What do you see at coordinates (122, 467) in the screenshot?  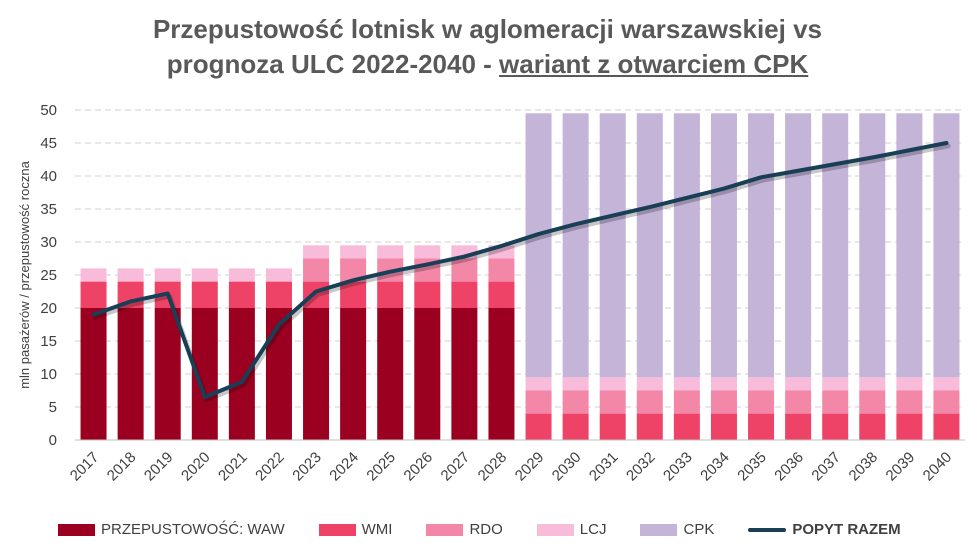 I see `x-tick-label: 2018` at bounding box center [122, 467].